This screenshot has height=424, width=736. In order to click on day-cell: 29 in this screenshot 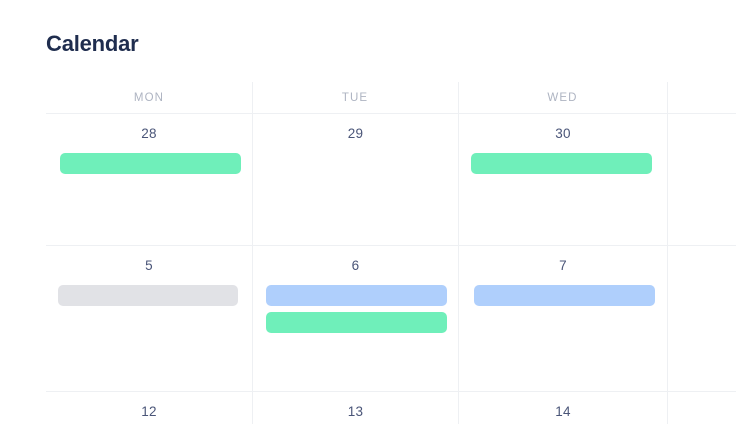, I will do `click(355, 179)`.